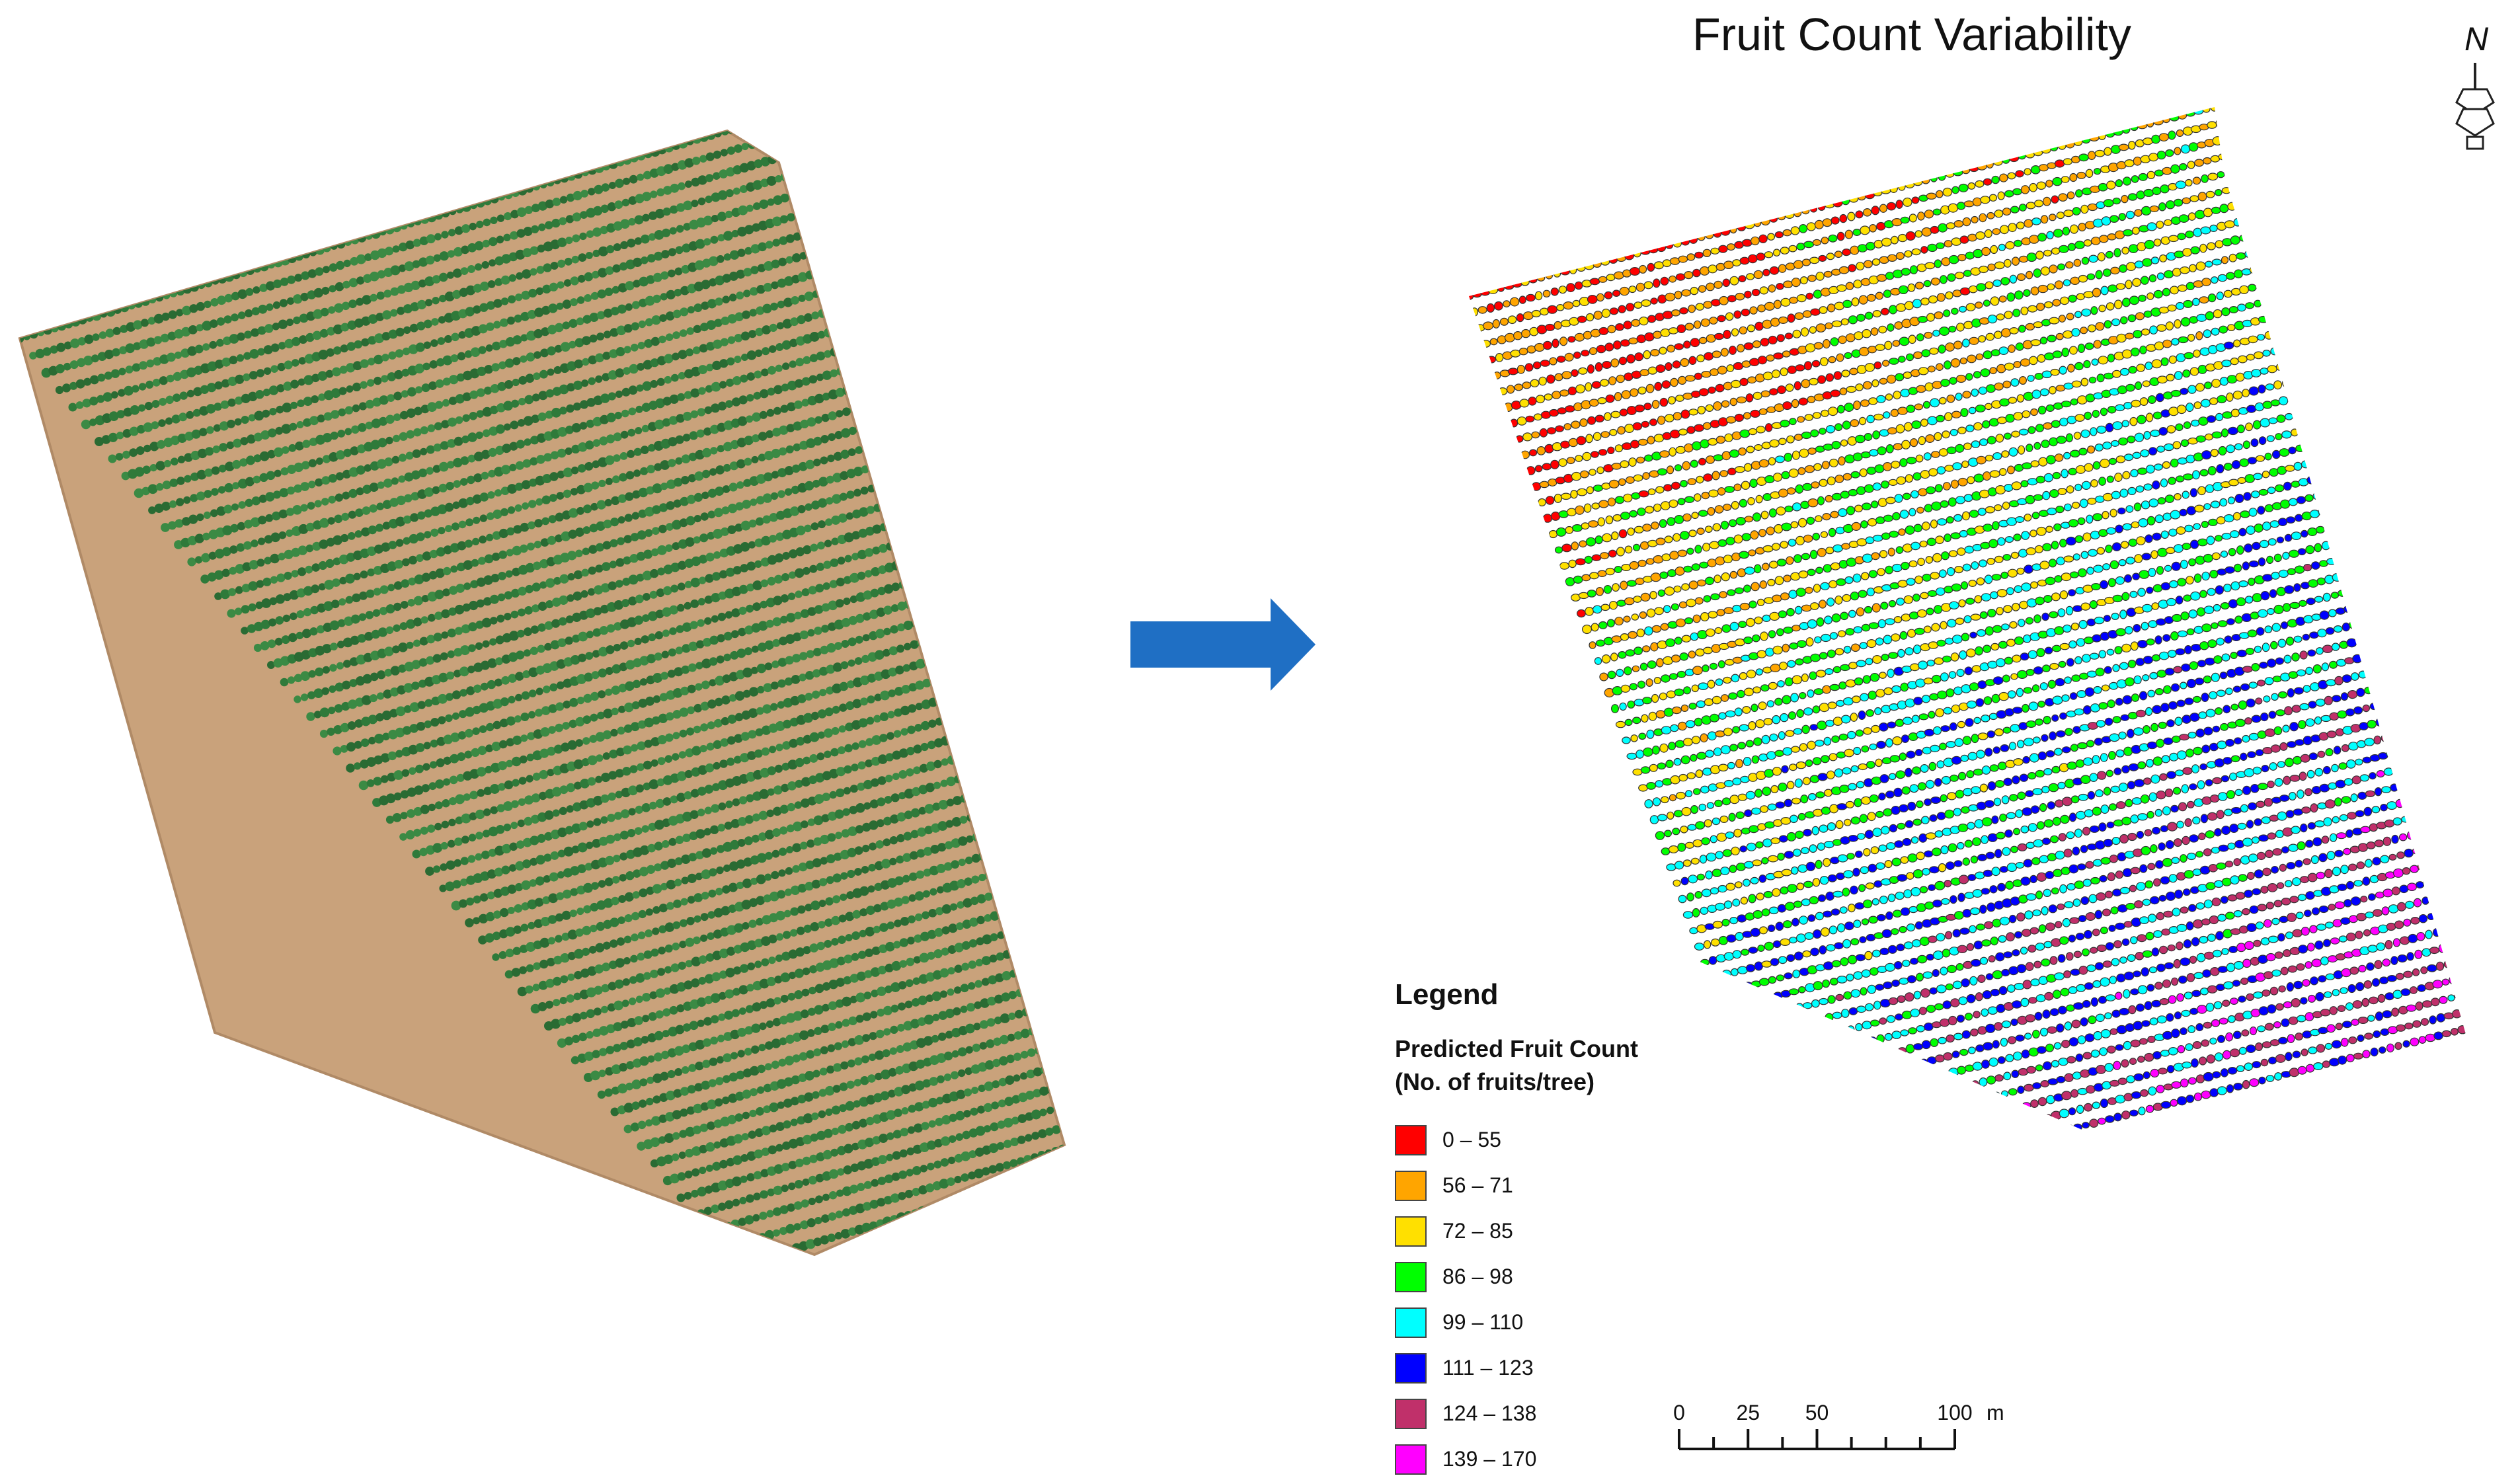 The width and height of the screenshot is (2520, 1482). What do you see at coordinates (1567, 1459) in the screenshot?
I see `legend-item: 139 – 170` at bounding box center [1567, 1459].